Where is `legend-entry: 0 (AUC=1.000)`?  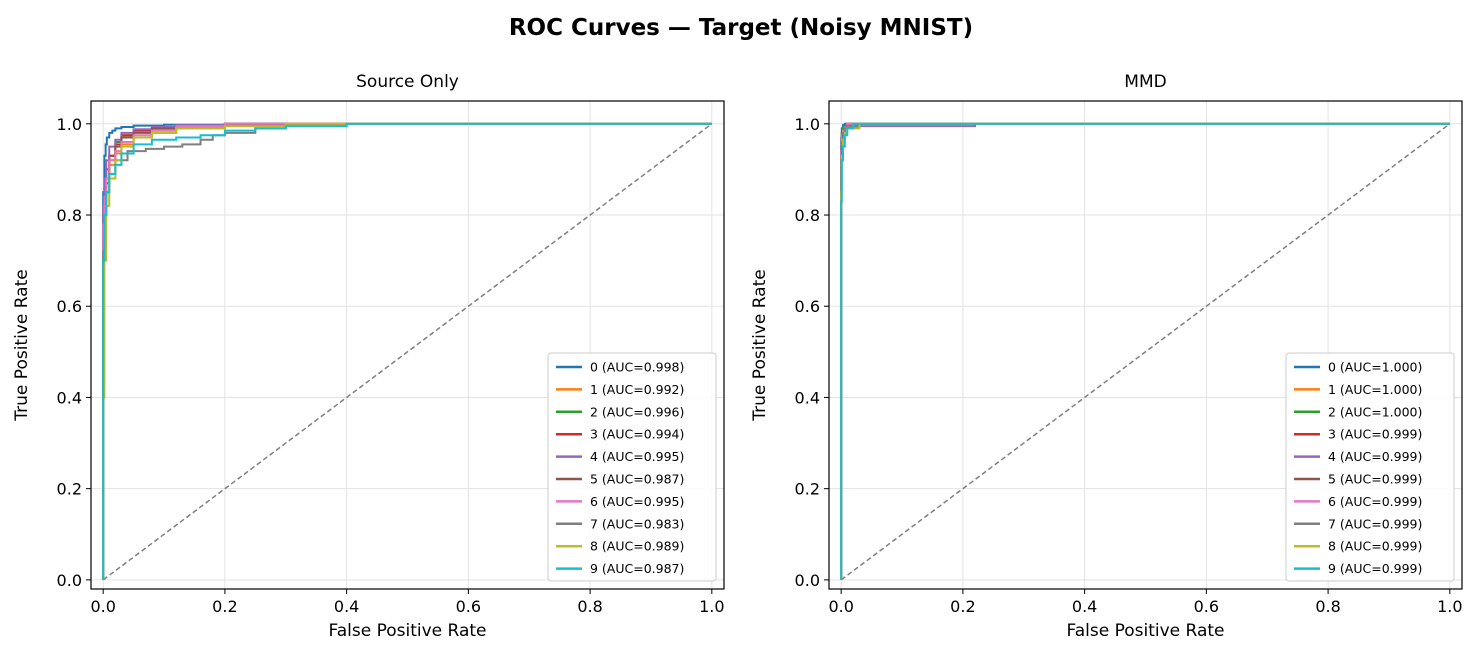 legend-entry: 0 (AUC=1.000) is located at coordinates (1375, 367).